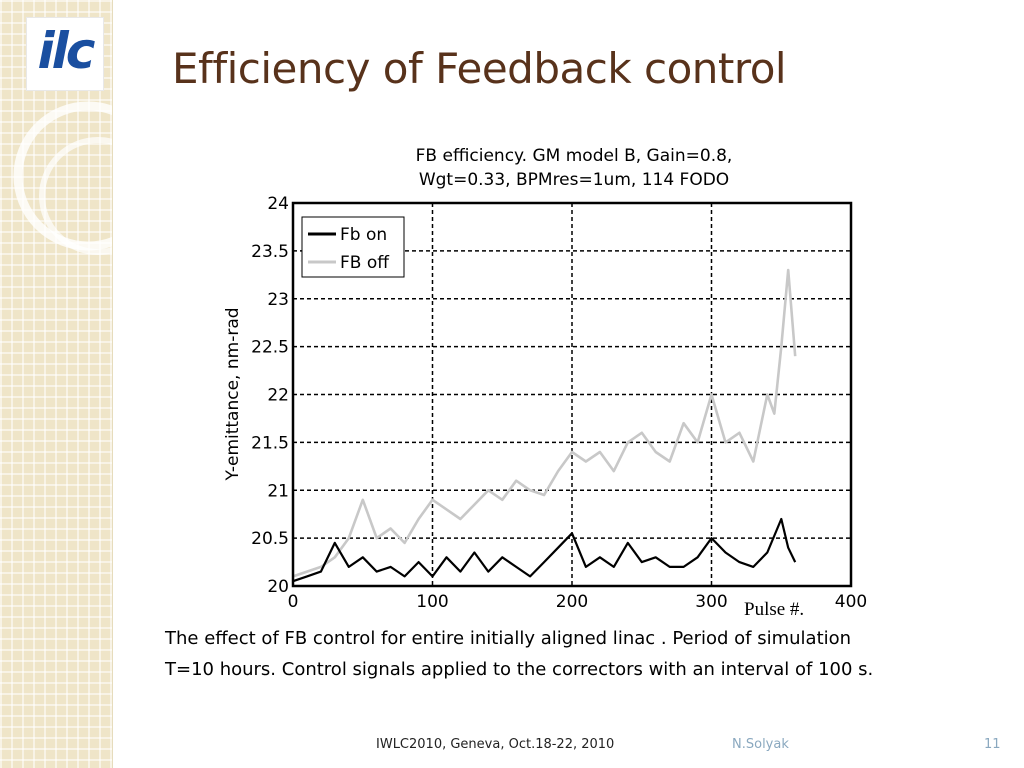 The image size is (1024, 768). I want to click on chart-title-line2: Wgt=0.33, BPMres=1um, 114 FODO, so click(574, 180).